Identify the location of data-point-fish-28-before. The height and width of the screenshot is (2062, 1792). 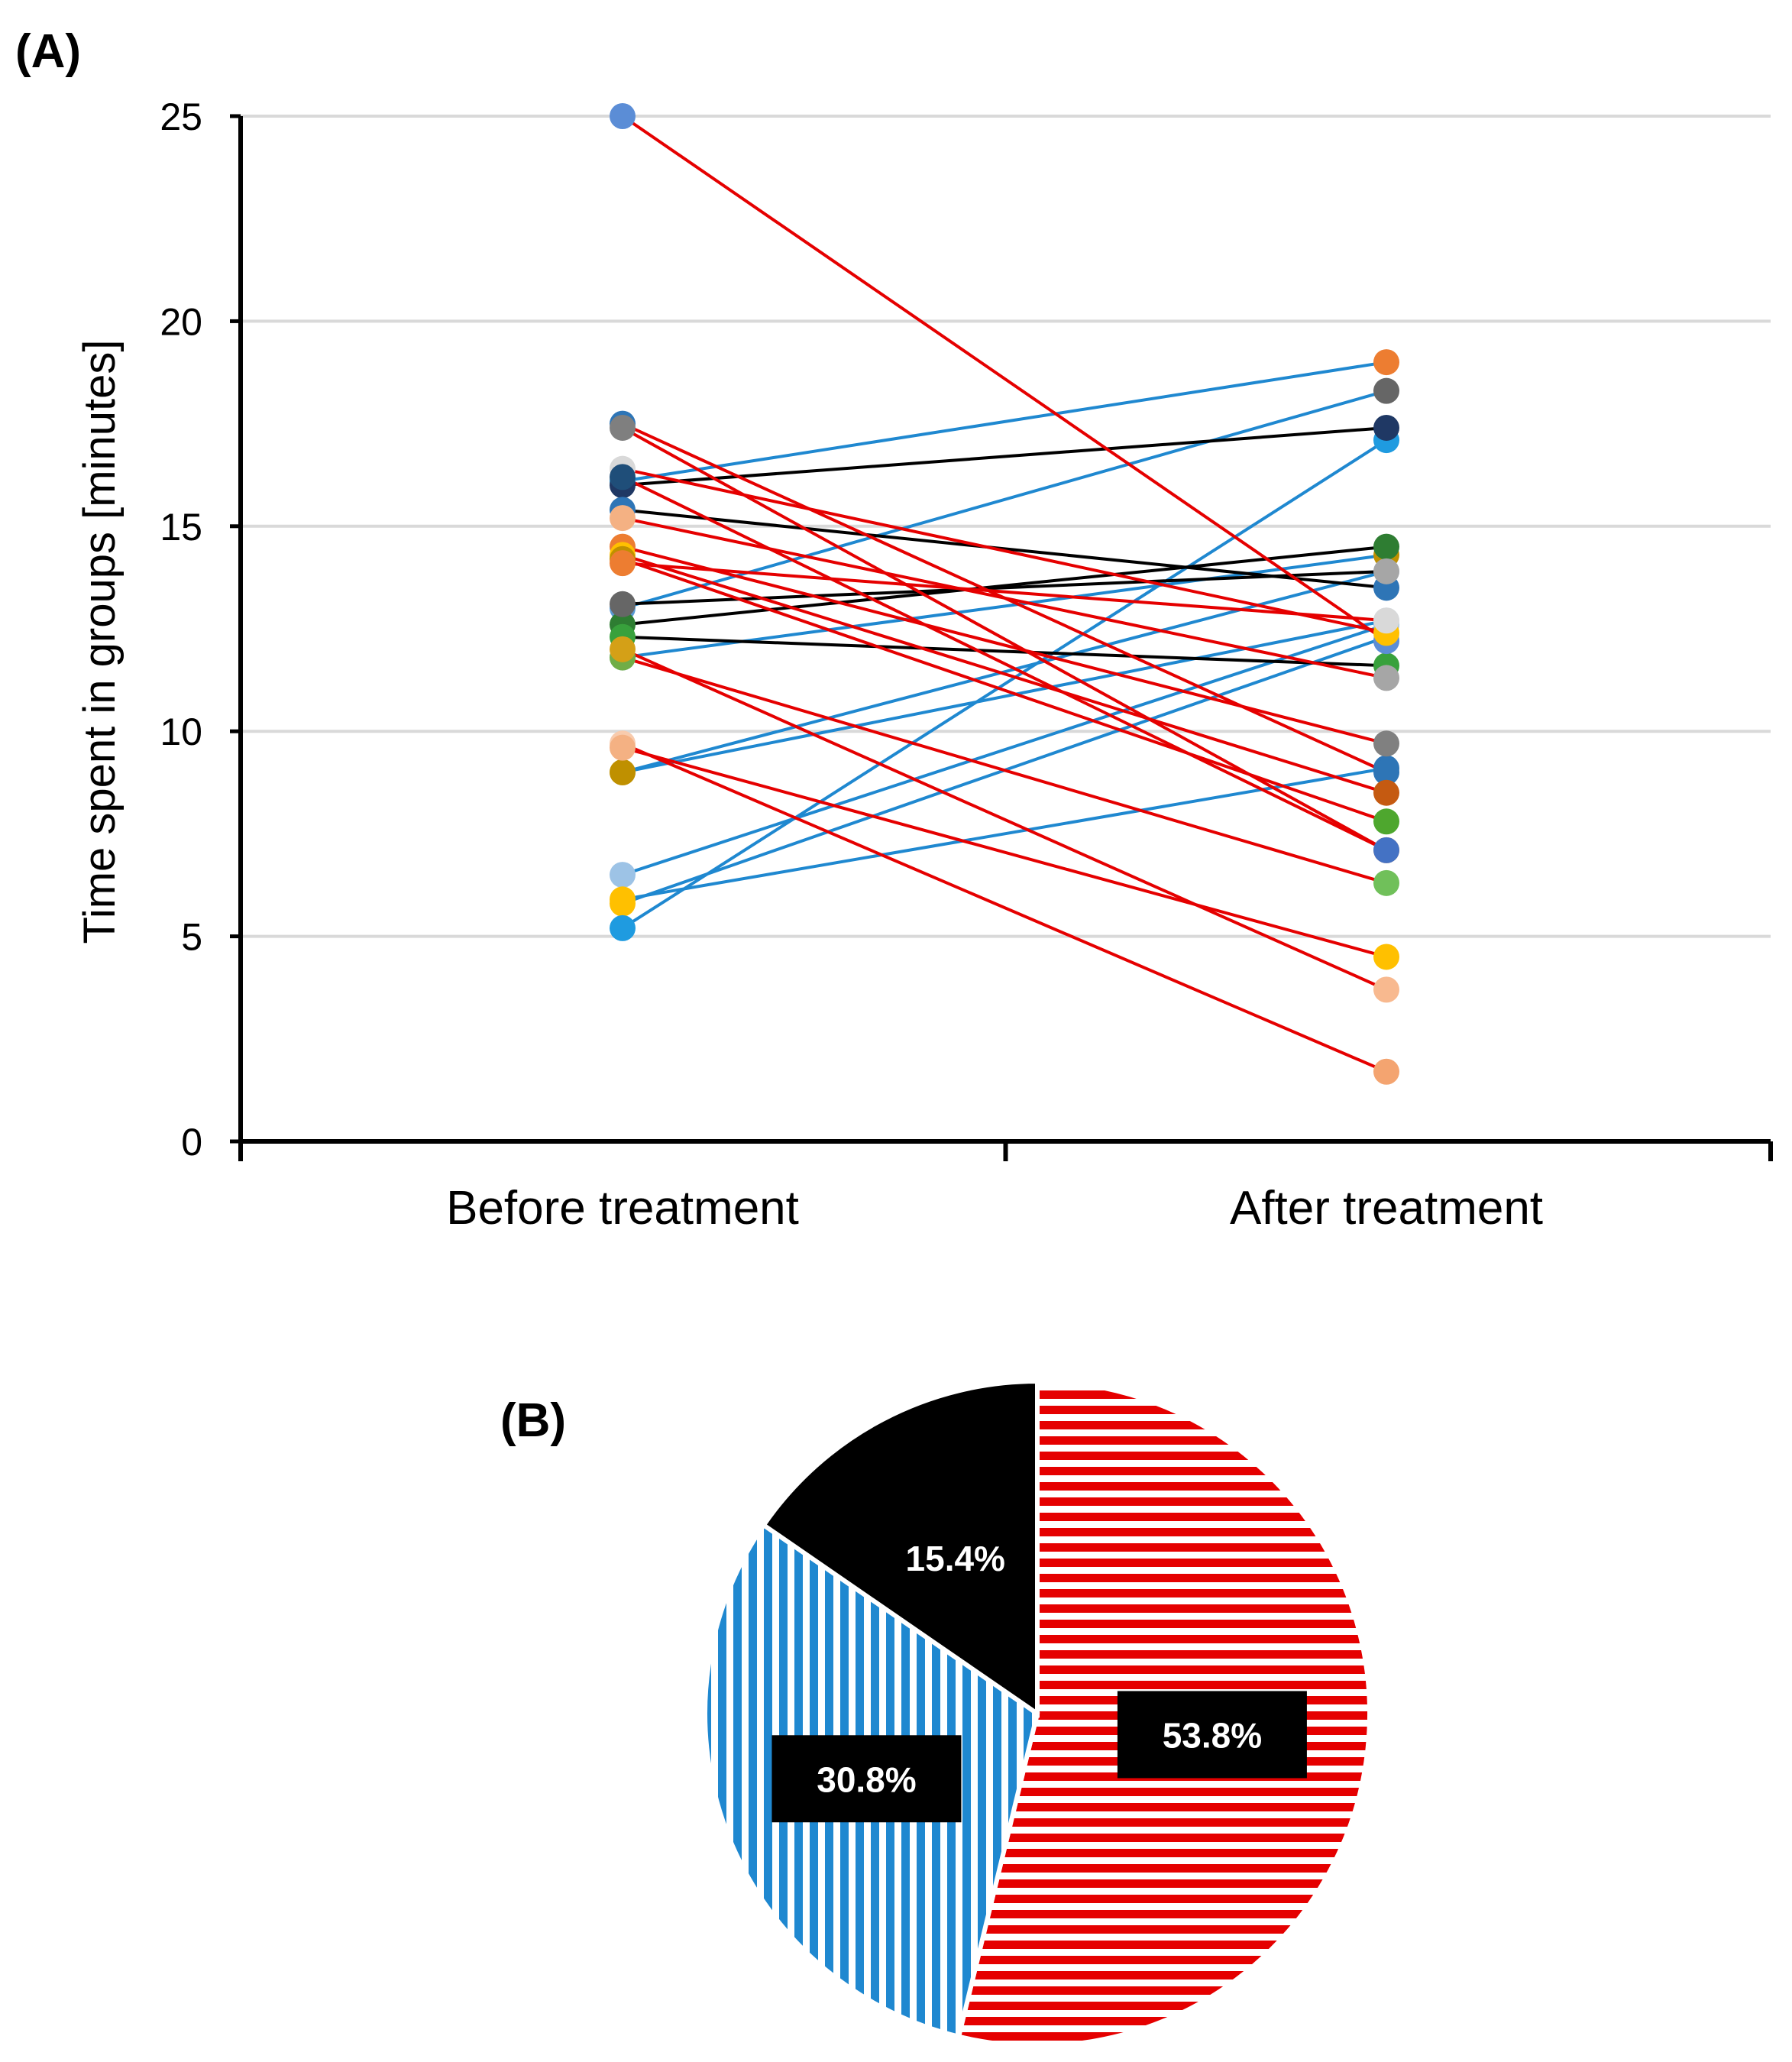
(623, 604).